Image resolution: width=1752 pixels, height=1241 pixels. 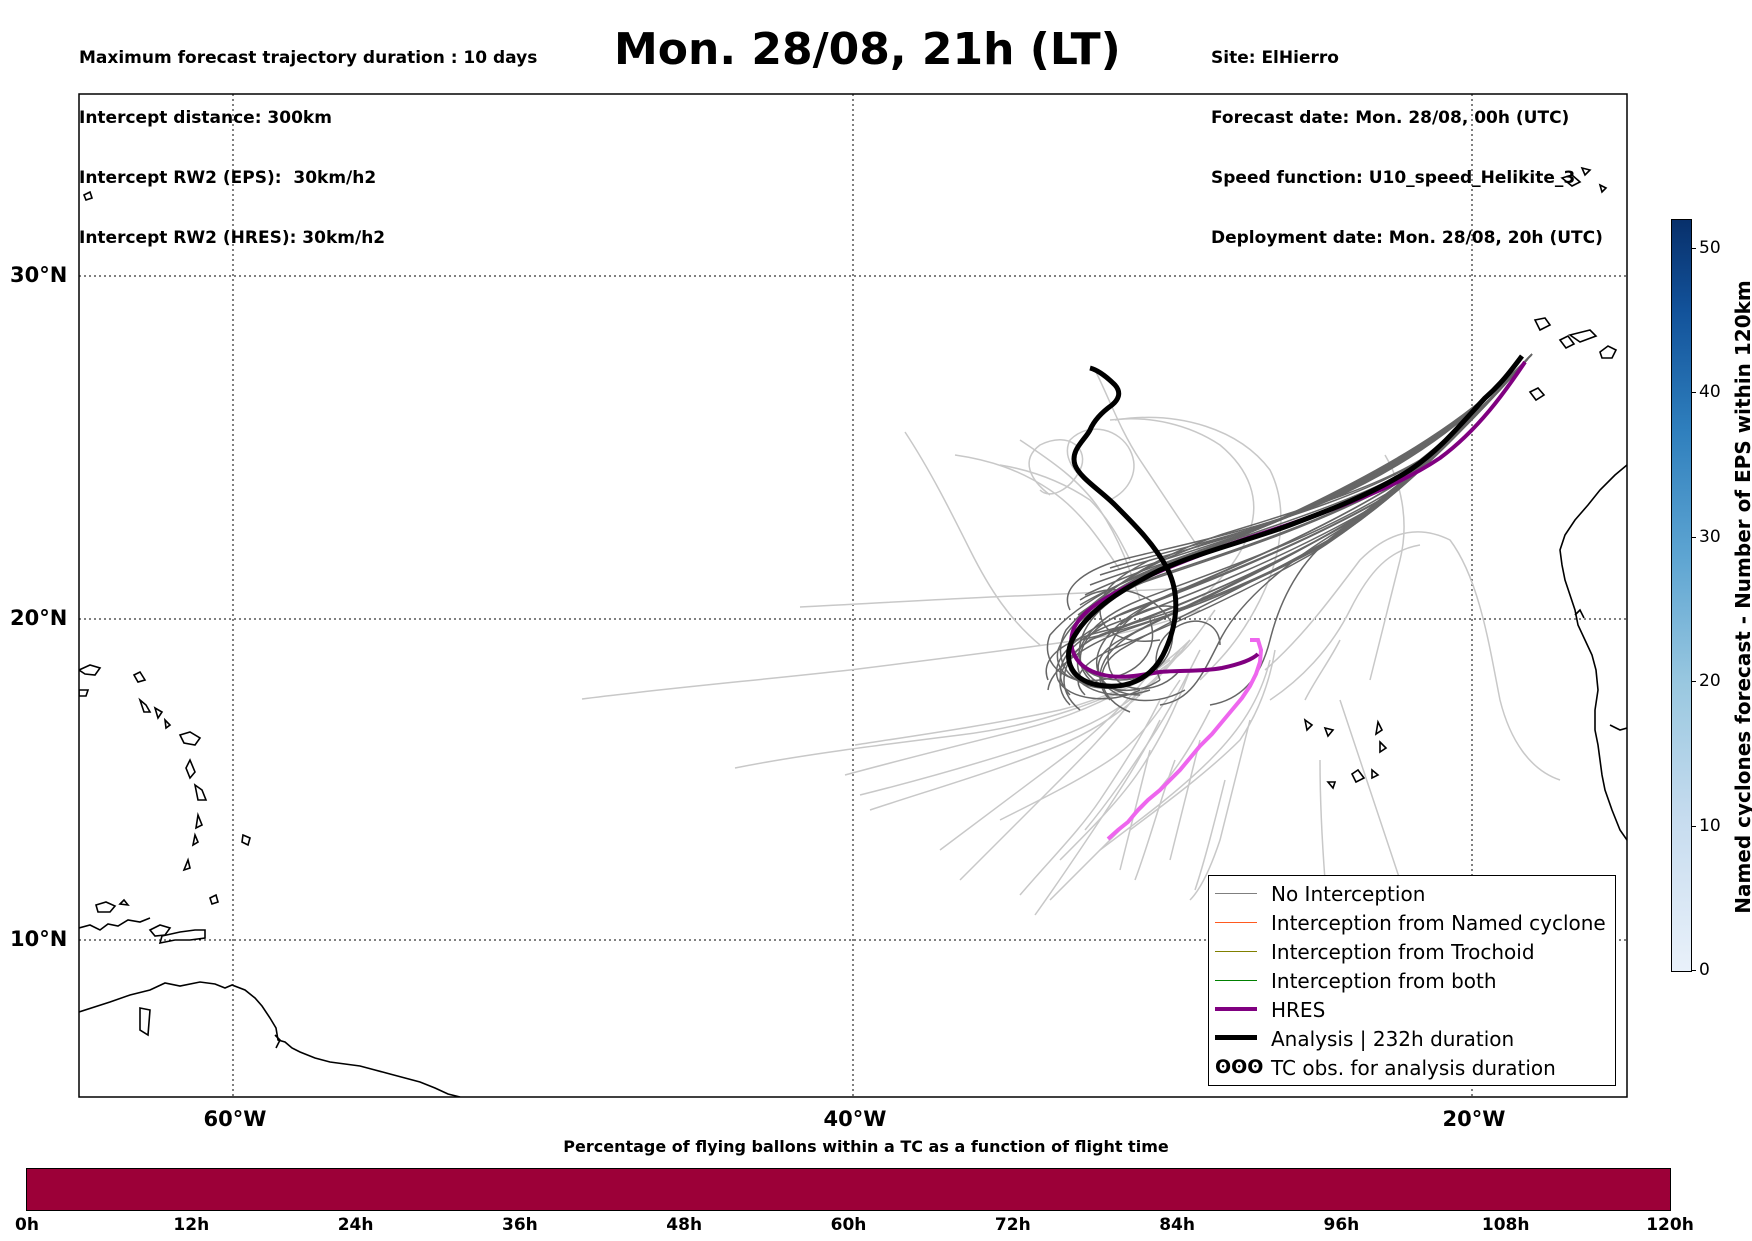 I want to click on colorbar-tick-label: 20, so click(x=1710, y=681).